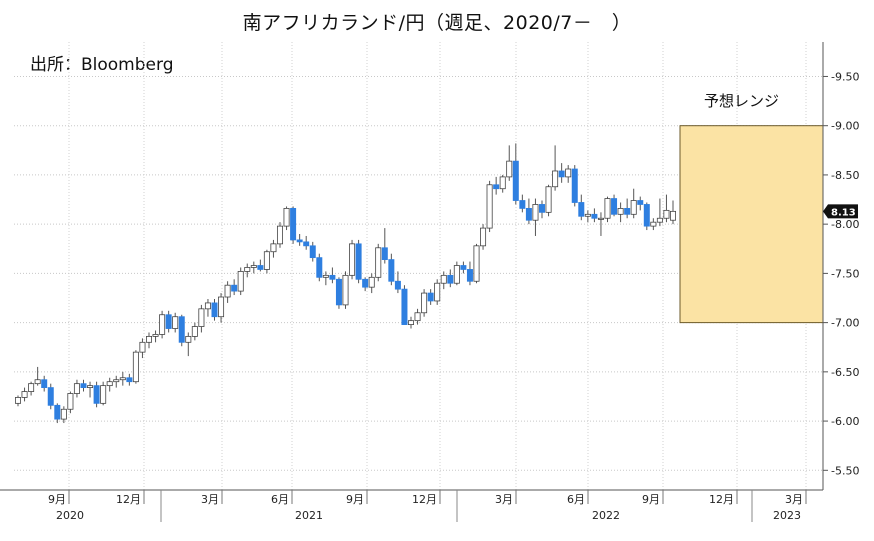 This screenshot has width=874, height=541. What do you see at coordinates (280, 499) in the screenshot?
I see `x-tick-label: 6月` at bounding box center [280, 499].